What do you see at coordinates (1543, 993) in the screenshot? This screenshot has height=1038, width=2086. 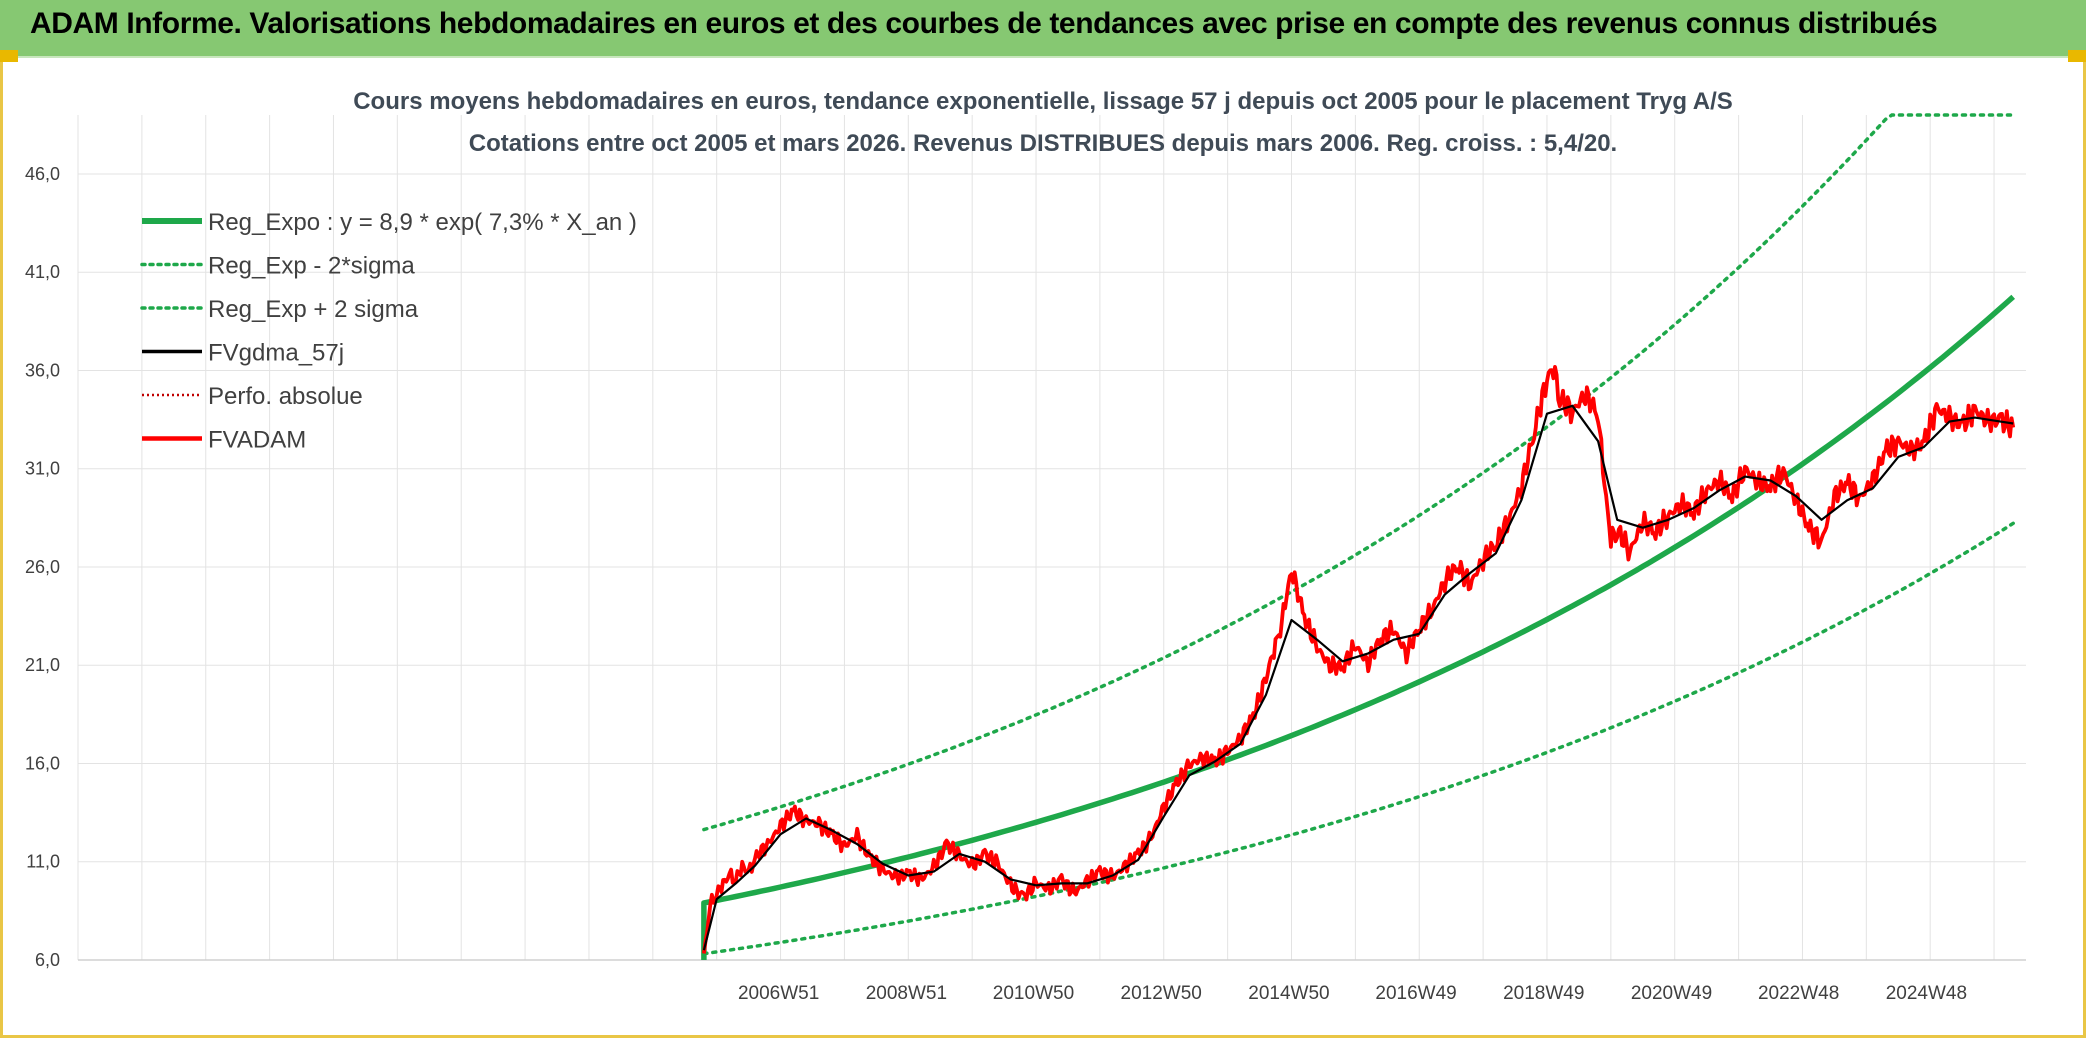 I see `x-tick-label: 2018W49` at bounding box center [1543, 993].